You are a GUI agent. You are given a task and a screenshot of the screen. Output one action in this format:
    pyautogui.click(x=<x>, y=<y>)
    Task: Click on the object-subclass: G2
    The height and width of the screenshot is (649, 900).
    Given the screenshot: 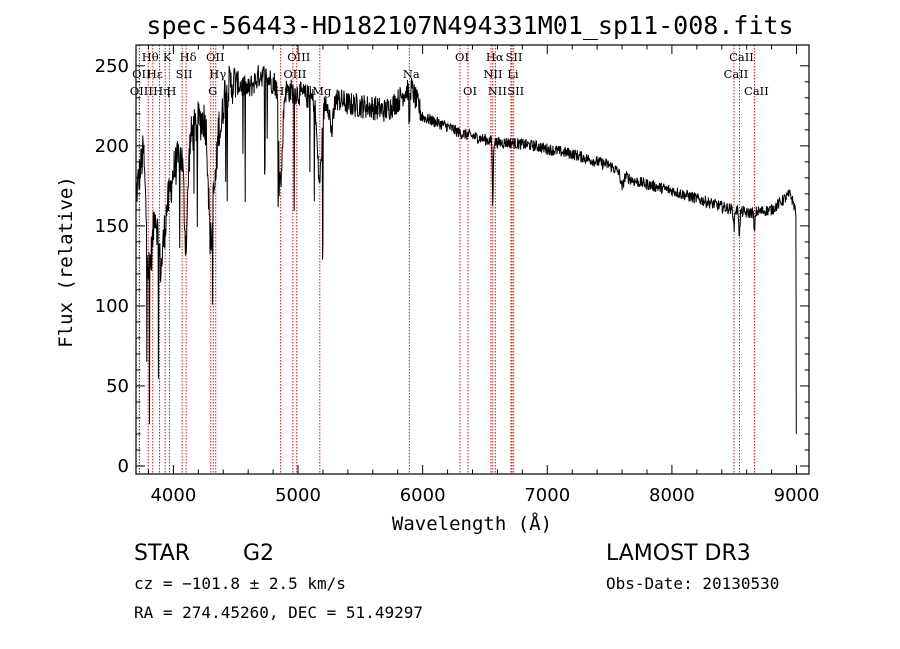 What is the action you would take?
    pyautogui.click(x=258, y=553)
    